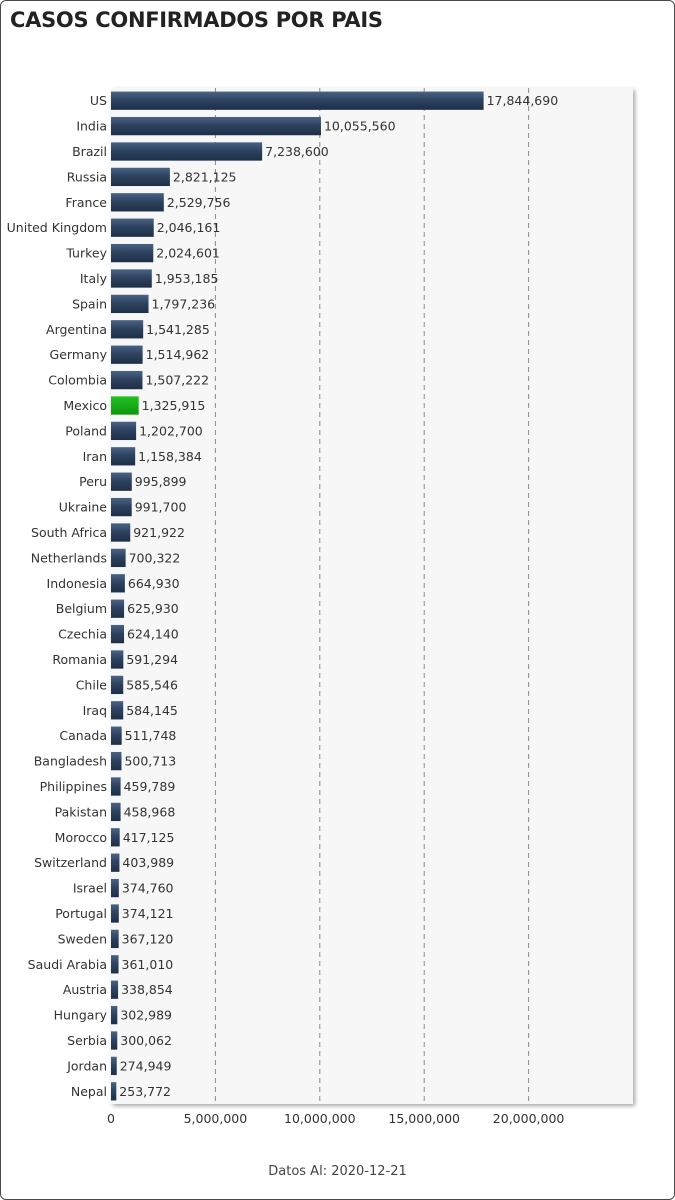  What do you see at coordinates (115, 888) in the screenshot?
I see `bar-israel` at bounding box center [115, 888].